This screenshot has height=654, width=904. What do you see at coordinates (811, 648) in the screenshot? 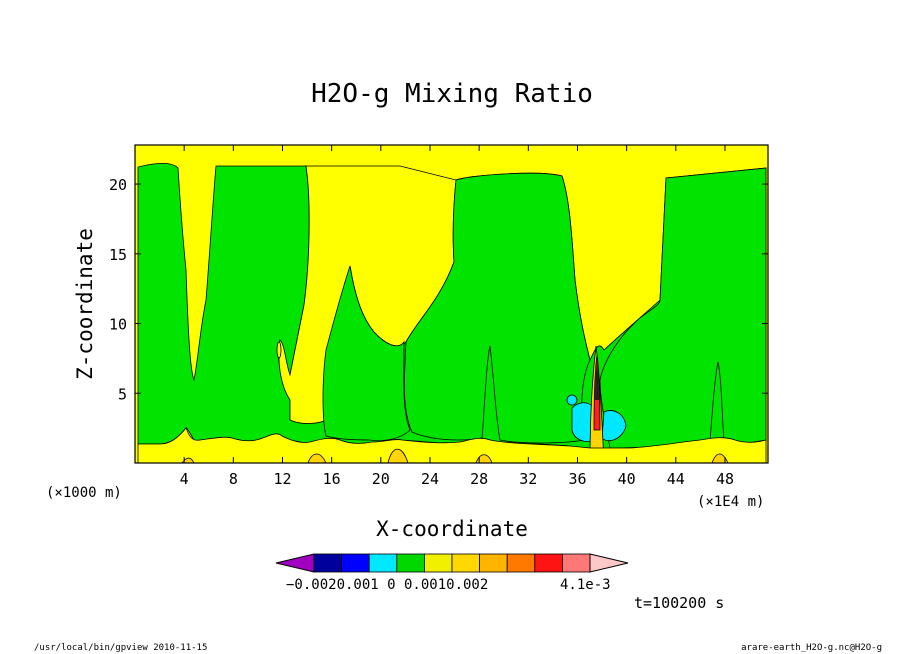
I see `footer-right: arare-earth_H2O-g.nc@H2O-g` at bounding box center [811, 648].